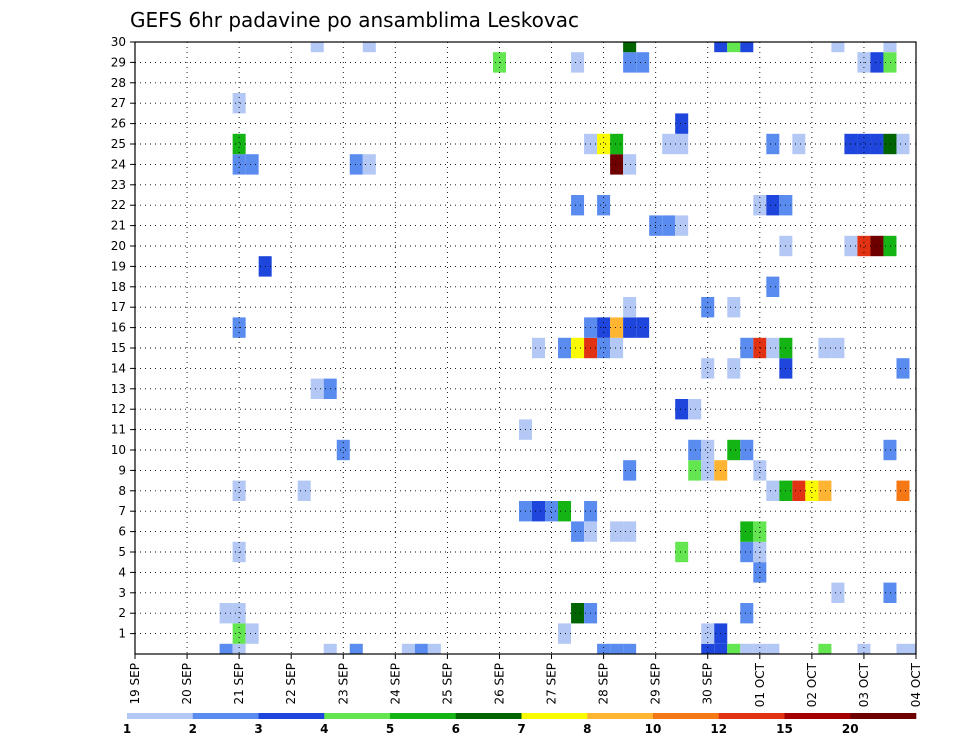 The image size is (960, 742). What do you see at coordinates (653, 729) in the screenshot?
I see `colorbar-label: 10` at bounding box center [653, 729].